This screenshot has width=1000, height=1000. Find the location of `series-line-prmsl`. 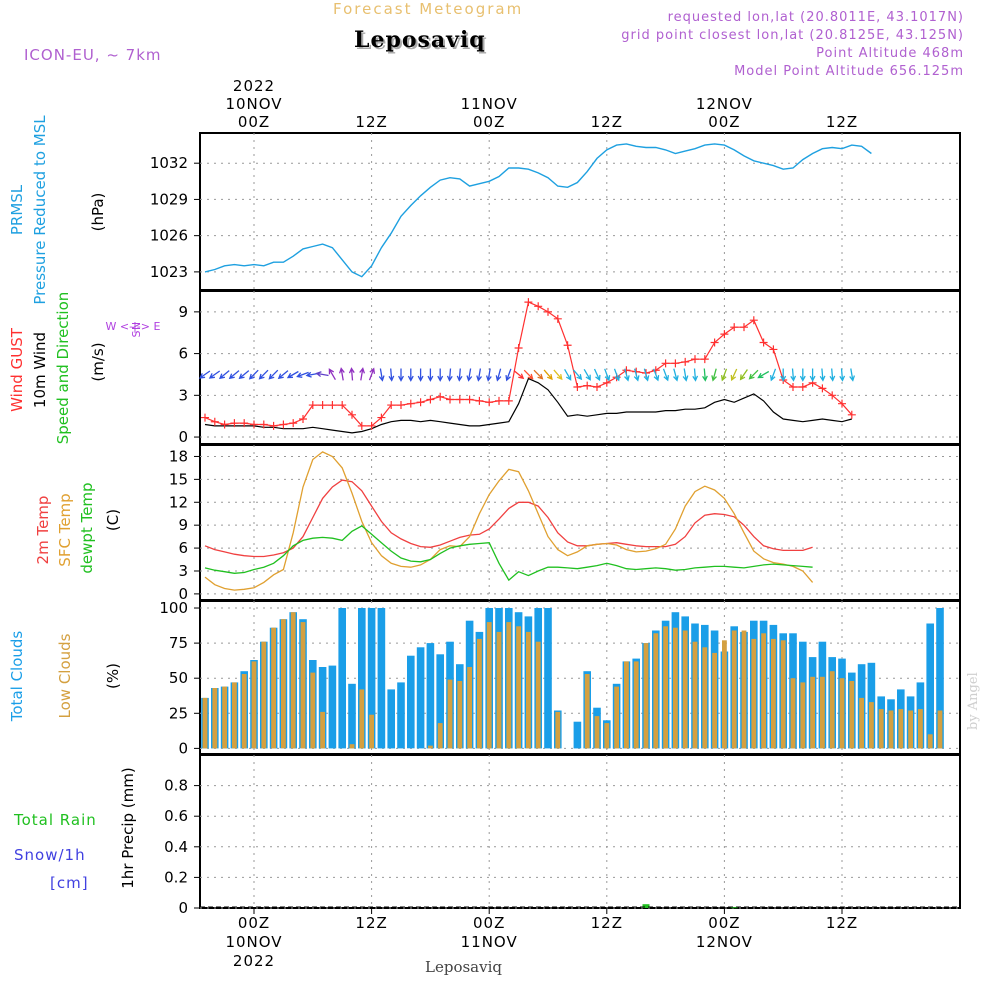

series-line-prmsl is located at coordinates (538, 210).